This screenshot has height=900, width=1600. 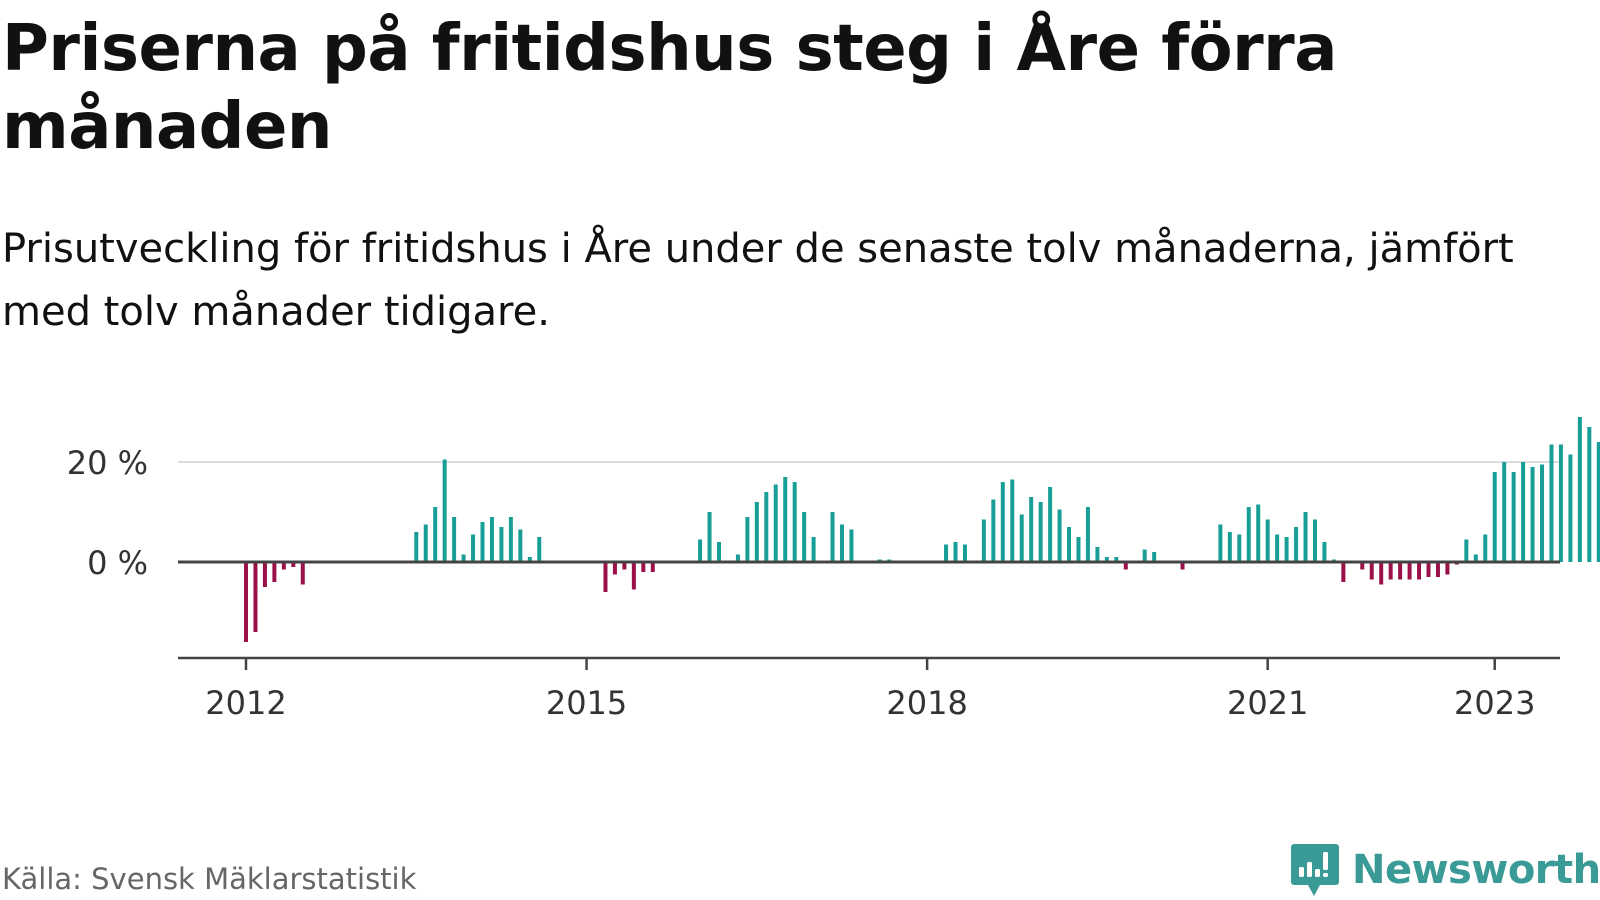 What do you see at coordinates (1267, 703) in the screenshot?
I see `x-tick-label: 2021` at bounding box center [1267, 703].